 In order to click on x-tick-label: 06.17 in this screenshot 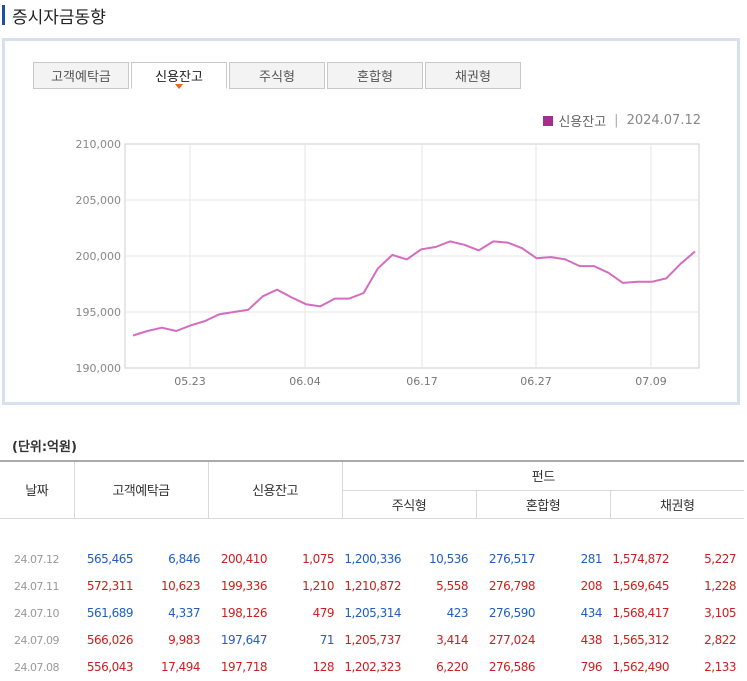, I will do `click(422, 381)`.